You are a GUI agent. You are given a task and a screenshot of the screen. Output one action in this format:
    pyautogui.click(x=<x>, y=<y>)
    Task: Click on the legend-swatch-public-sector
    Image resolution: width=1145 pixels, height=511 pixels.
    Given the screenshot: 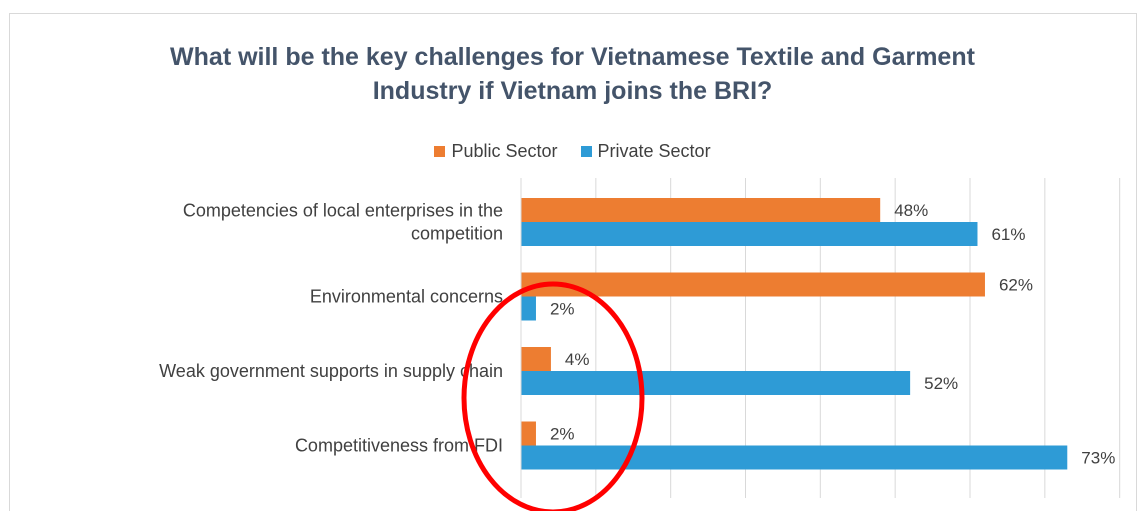 What is the action you would take?
    pyautogui.click(x=440, y=151)
    